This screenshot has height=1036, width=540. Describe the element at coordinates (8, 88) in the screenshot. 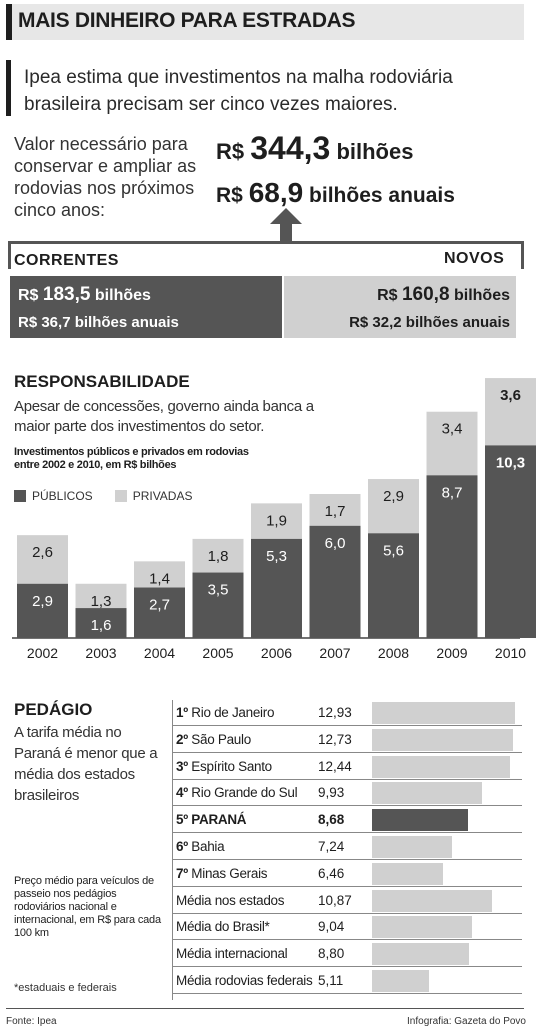

I see `intro-rule` at that location.